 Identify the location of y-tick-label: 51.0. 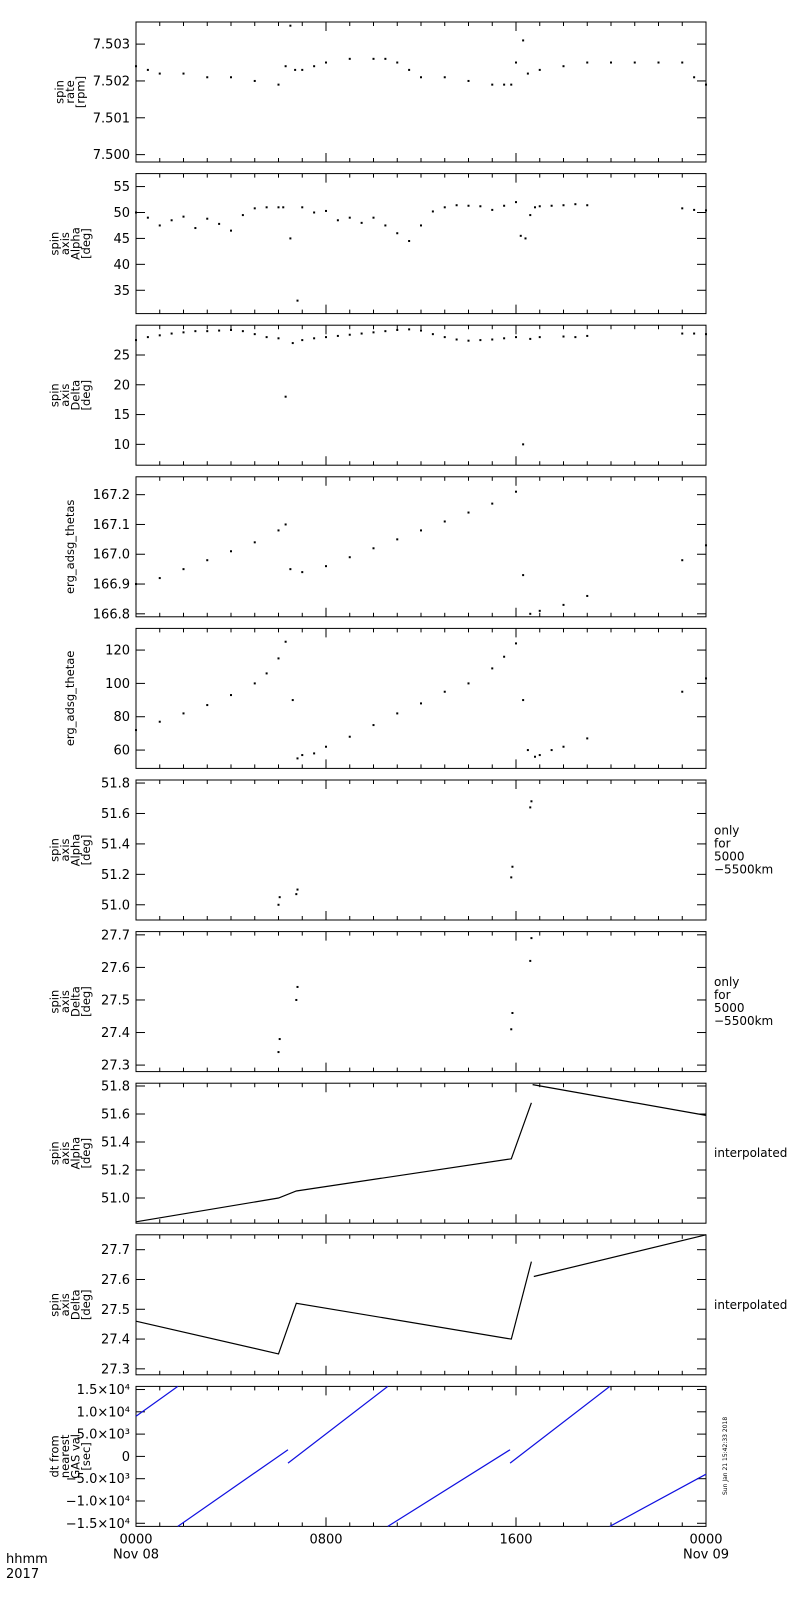
(115, 1199).